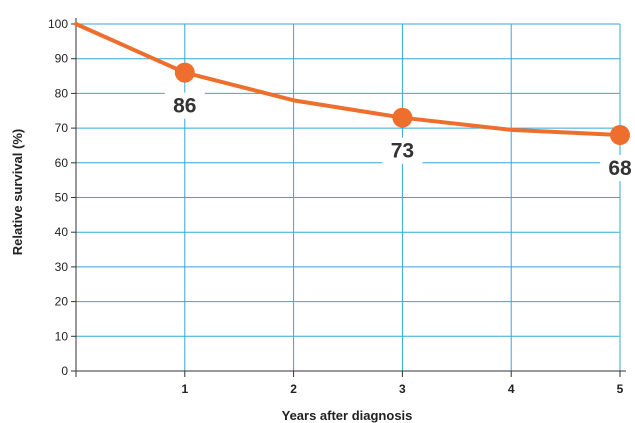  What do you see at coordinates (620, 389) in the screenshot?
I see `x-tick-label: 5` at bounding box center [620, 389].